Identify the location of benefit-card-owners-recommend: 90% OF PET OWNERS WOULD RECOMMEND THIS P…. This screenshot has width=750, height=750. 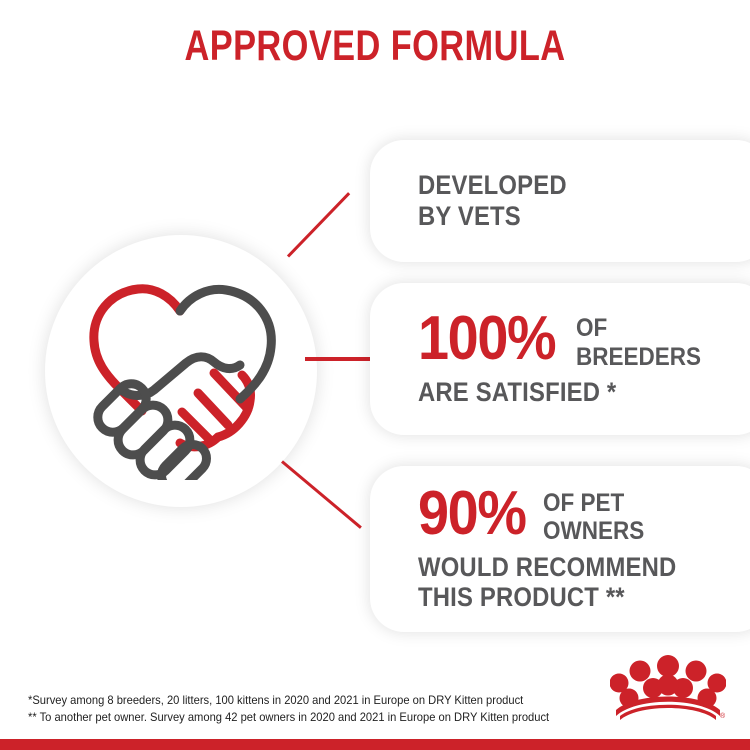
(560, 549).